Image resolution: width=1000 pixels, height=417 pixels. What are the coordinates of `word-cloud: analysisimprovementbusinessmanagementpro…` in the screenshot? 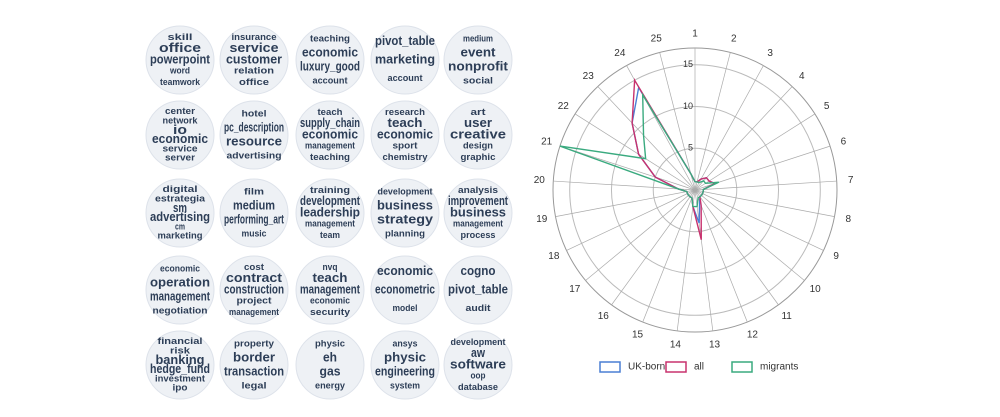 It's located at (478, 213).